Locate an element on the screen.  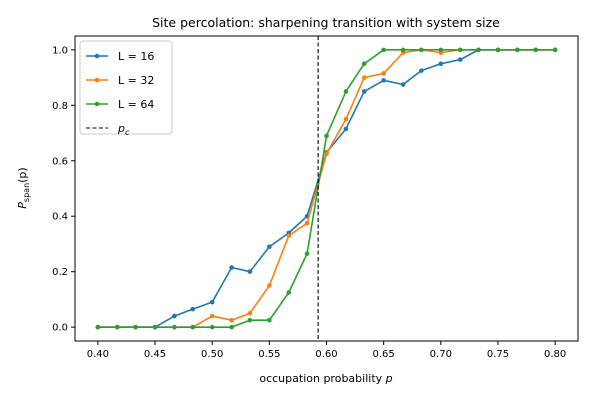
legend: L = 16 L = 32 L = 64 pc is located at coordinates (126, 88).